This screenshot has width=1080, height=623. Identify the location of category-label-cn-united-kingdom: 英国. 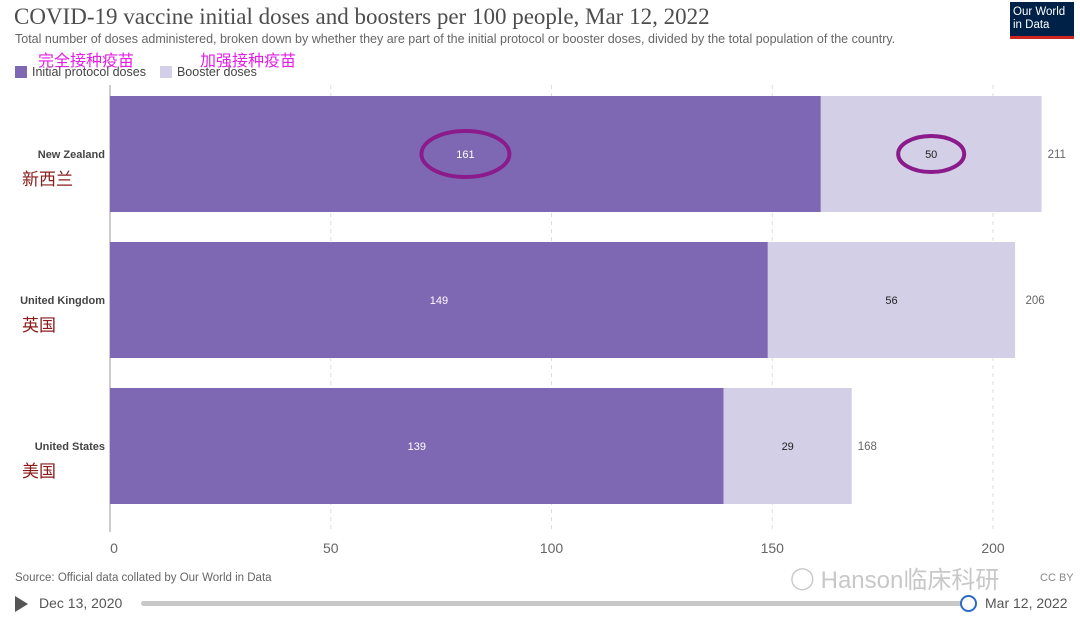
(39, 325).